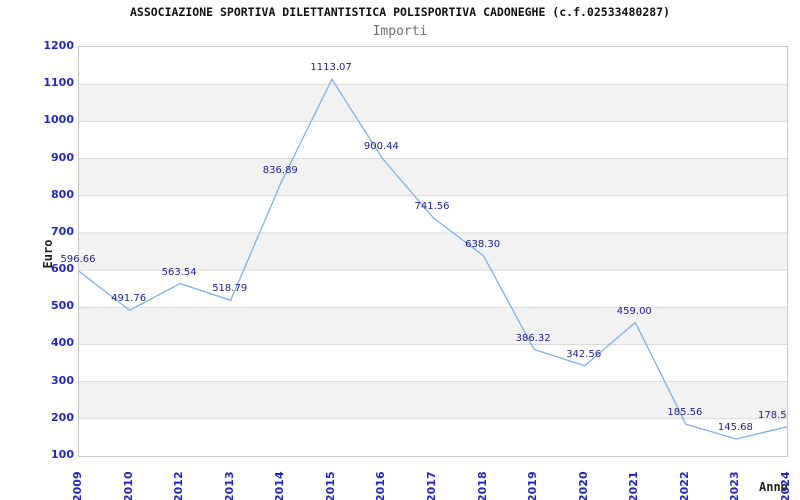 The height and width of the screenshot is (500, 800). What do you see at coordinates (179, 485) in the screenshot?
I see `x-axis-tick-label: 2012` at bounding box center [179, 485].